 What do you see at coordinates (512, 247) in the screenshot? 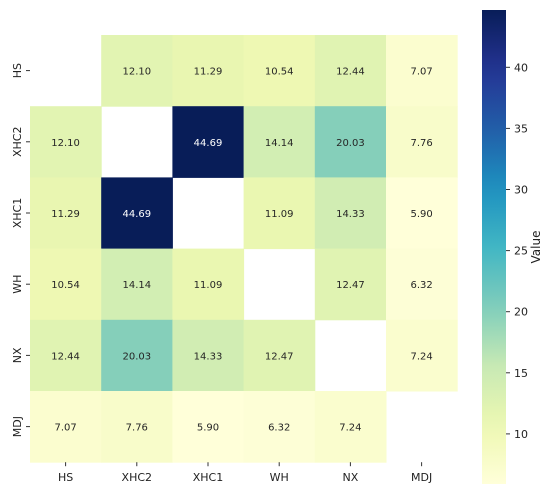
I see `colorbar: 10 15 20 25 30 35 40 Value` at bounding box center [512, 247].